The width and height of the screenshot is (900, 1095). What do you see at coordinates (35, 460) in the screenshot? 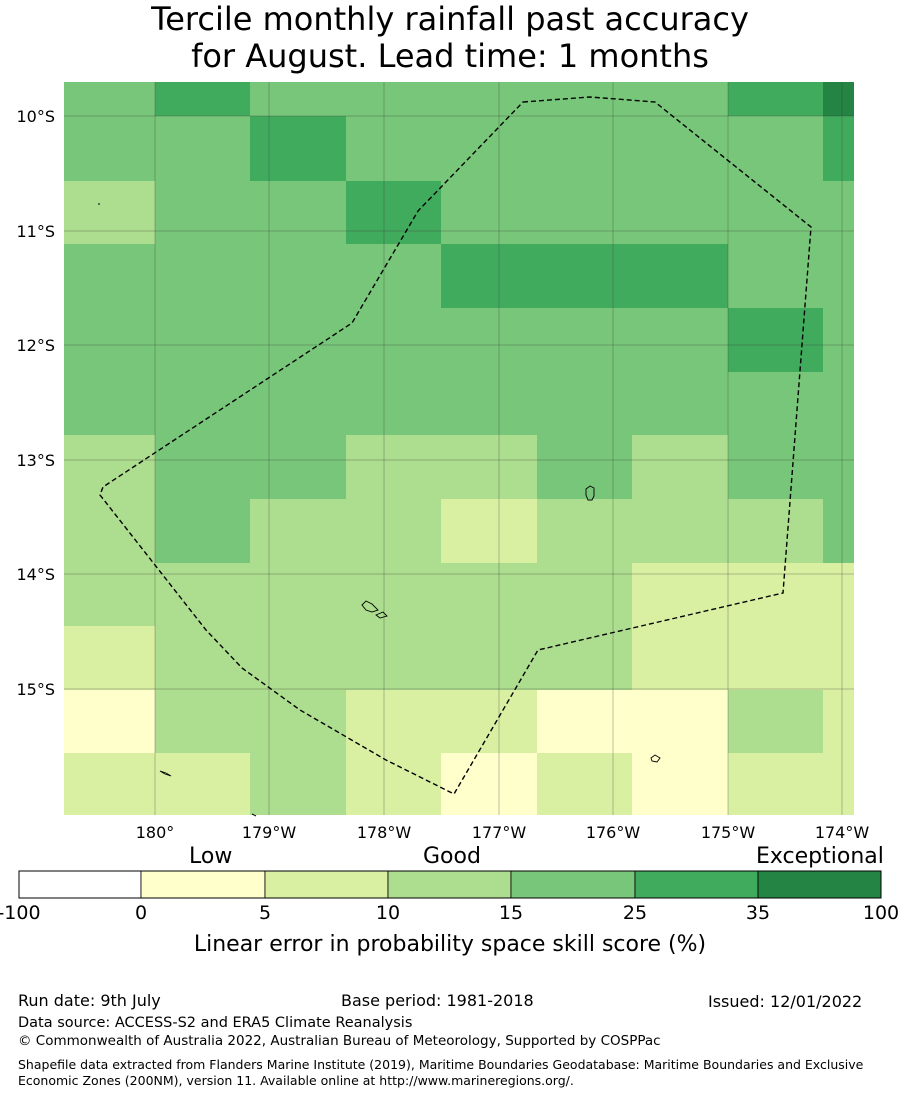
I see `lat-tick-label: 13°S` at bounding box center [35, 460].